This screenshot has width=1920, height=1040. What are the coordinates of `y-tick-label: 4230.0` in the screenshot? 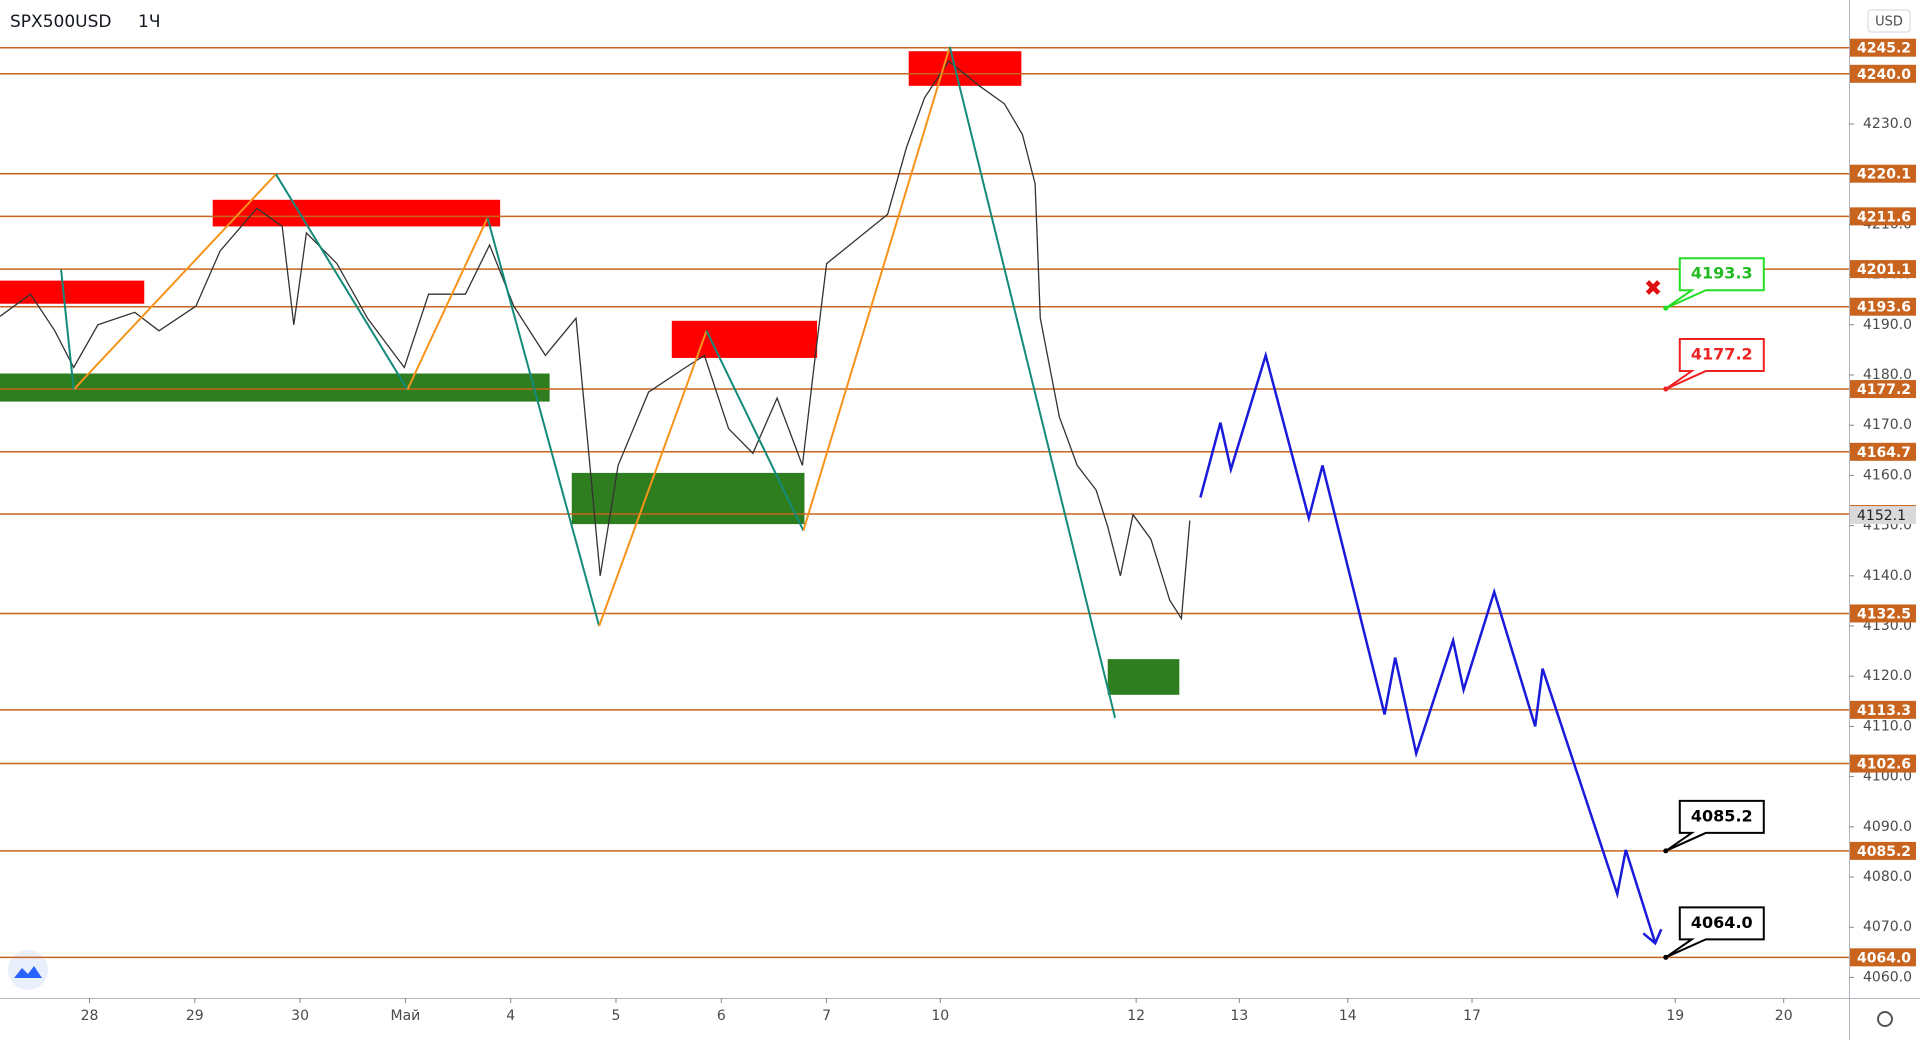 It's located at (1887, 124).